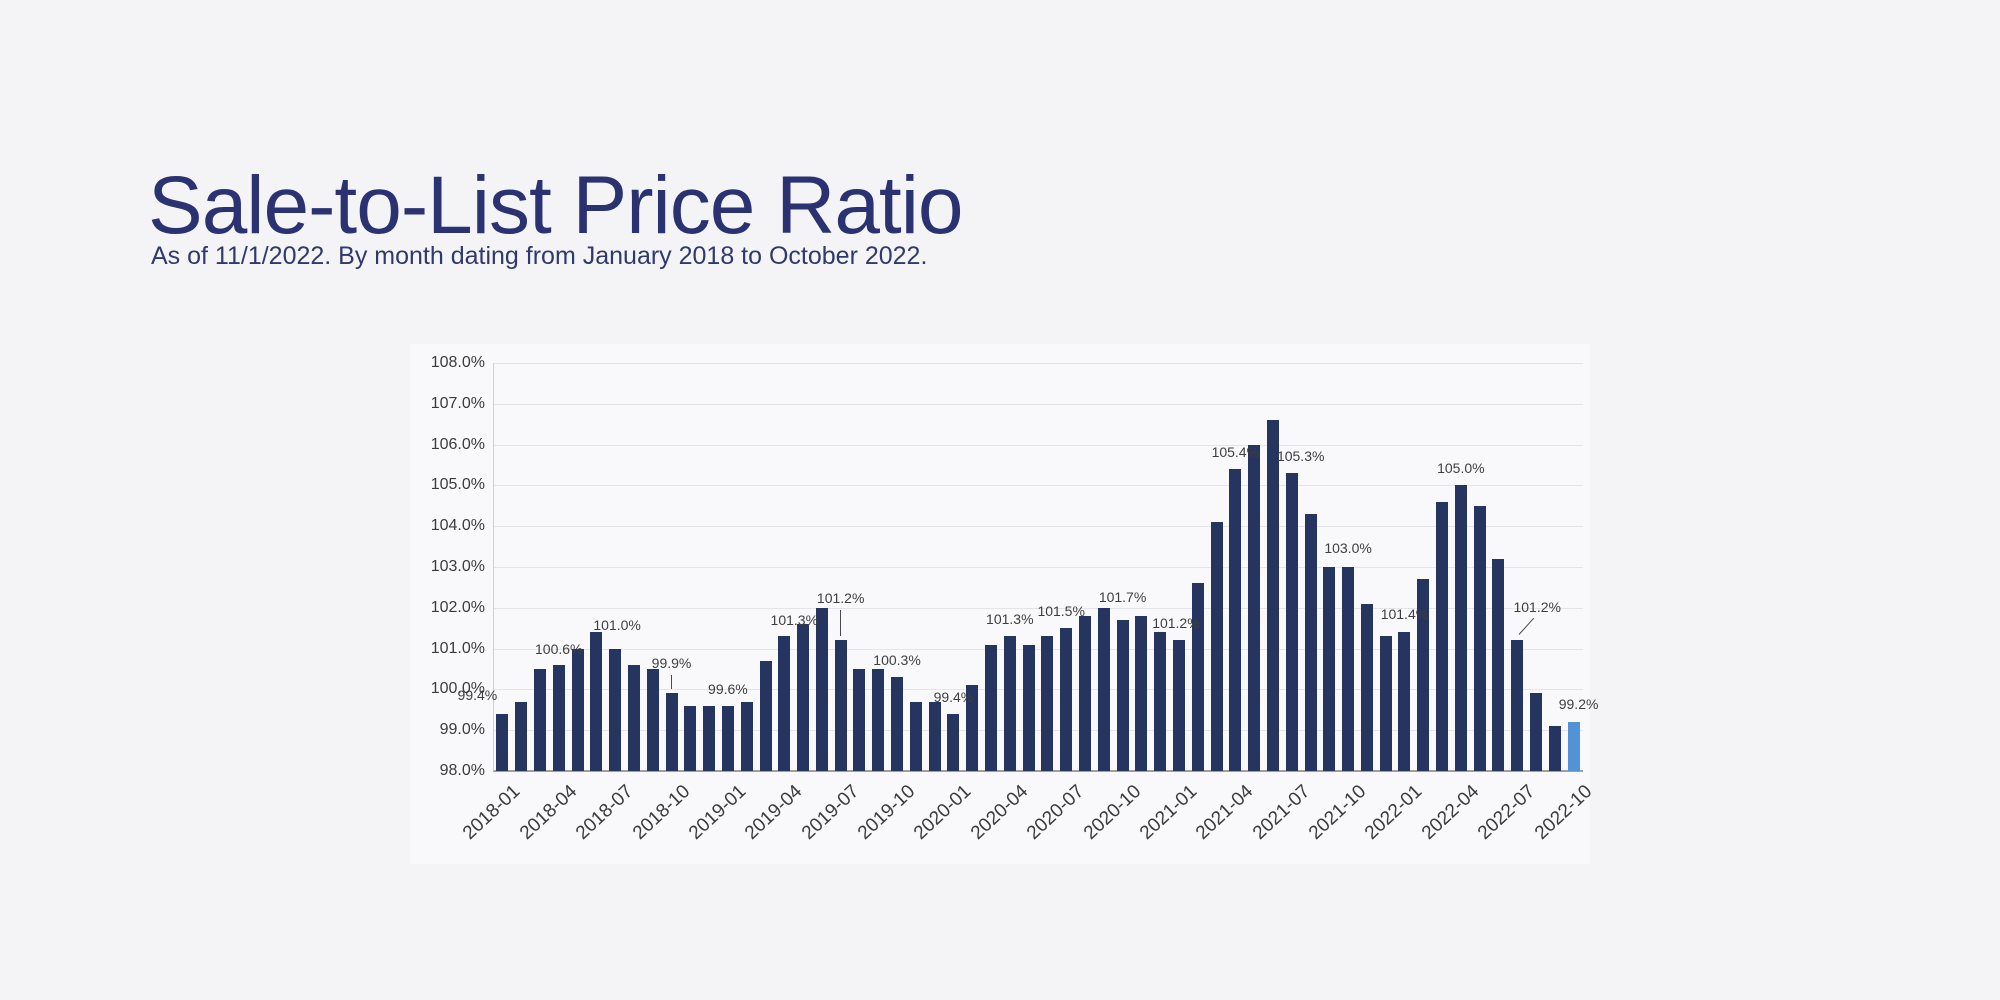 The height and width of the screenshot is (1000, 2000). Describe the element at coordinates (1537, 607) in the screenshot. I see `bar-label-2022-07: 101.2%` at that location.